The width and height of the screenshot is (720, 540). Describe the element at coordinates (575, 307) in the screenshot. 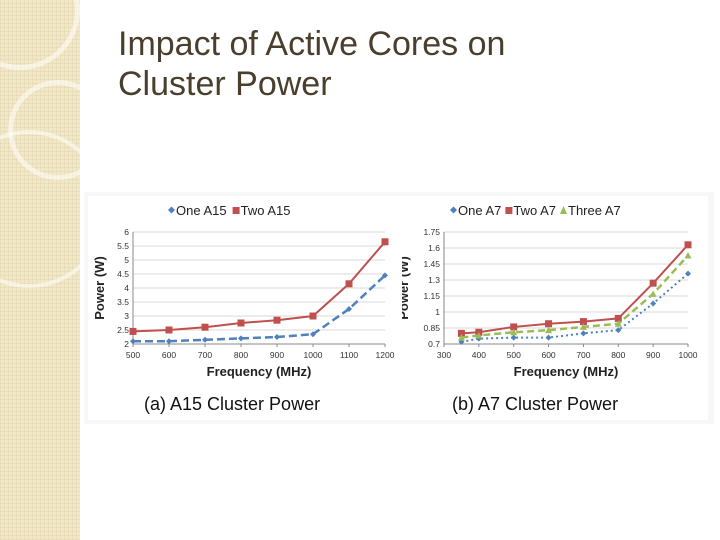

I see `series-line-one-a7` at that location.